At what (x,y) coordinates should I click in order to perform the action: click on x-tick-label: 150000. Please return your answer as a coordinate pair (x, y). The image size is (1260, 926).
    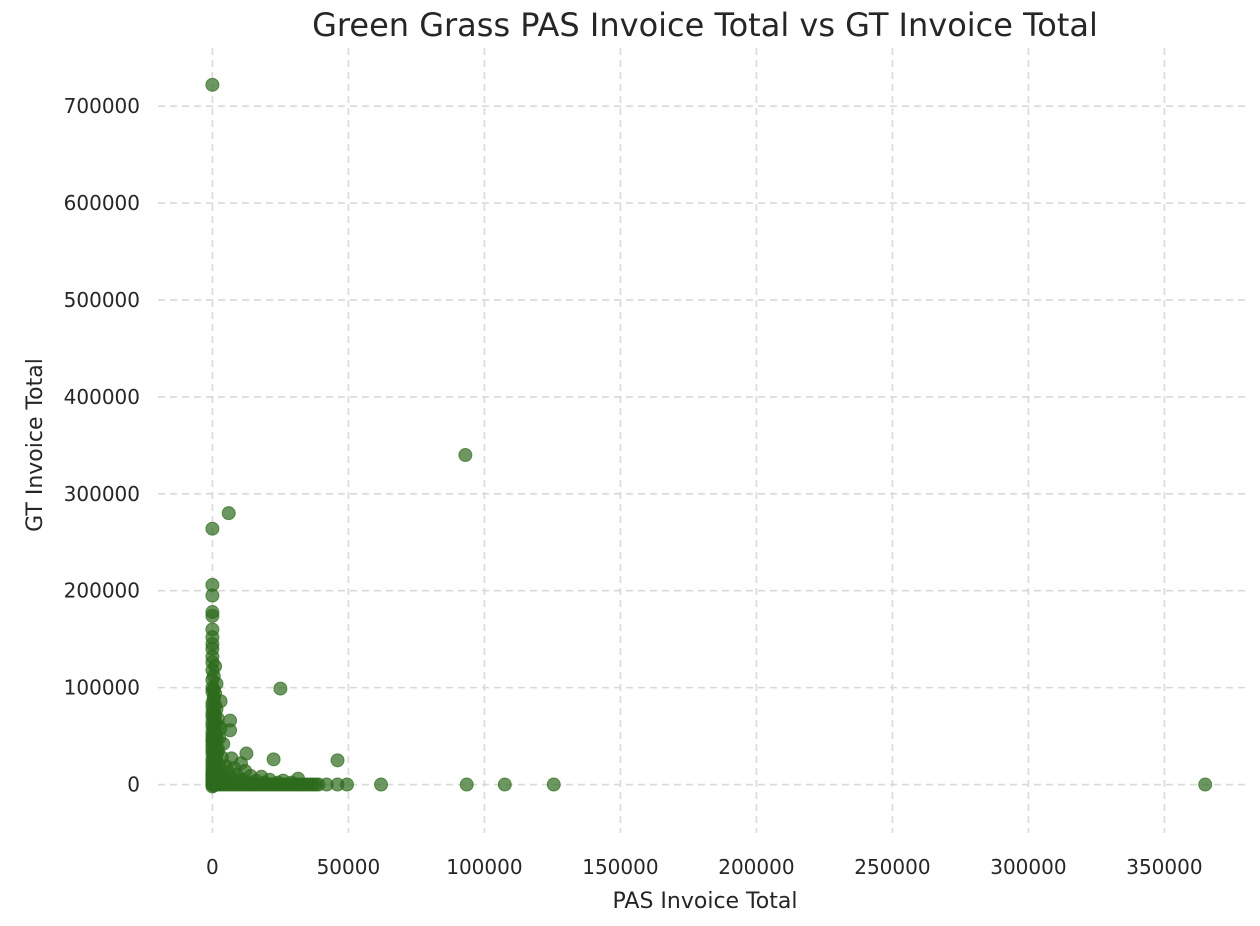
    Looking at the image, I should click on (620, 867).